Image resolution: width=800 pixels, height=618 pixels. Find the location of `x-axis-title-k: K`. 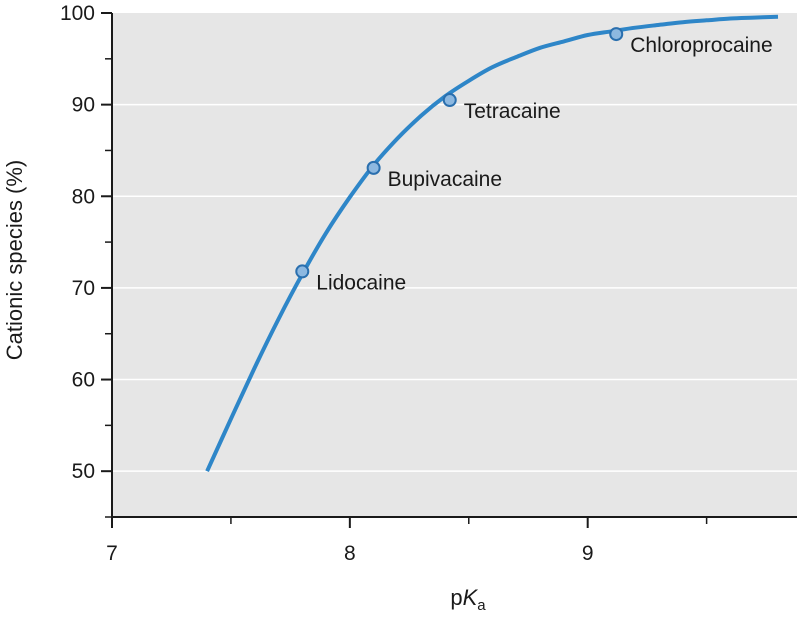

x-axis-title-k: K is located at coordinates (471, 597).